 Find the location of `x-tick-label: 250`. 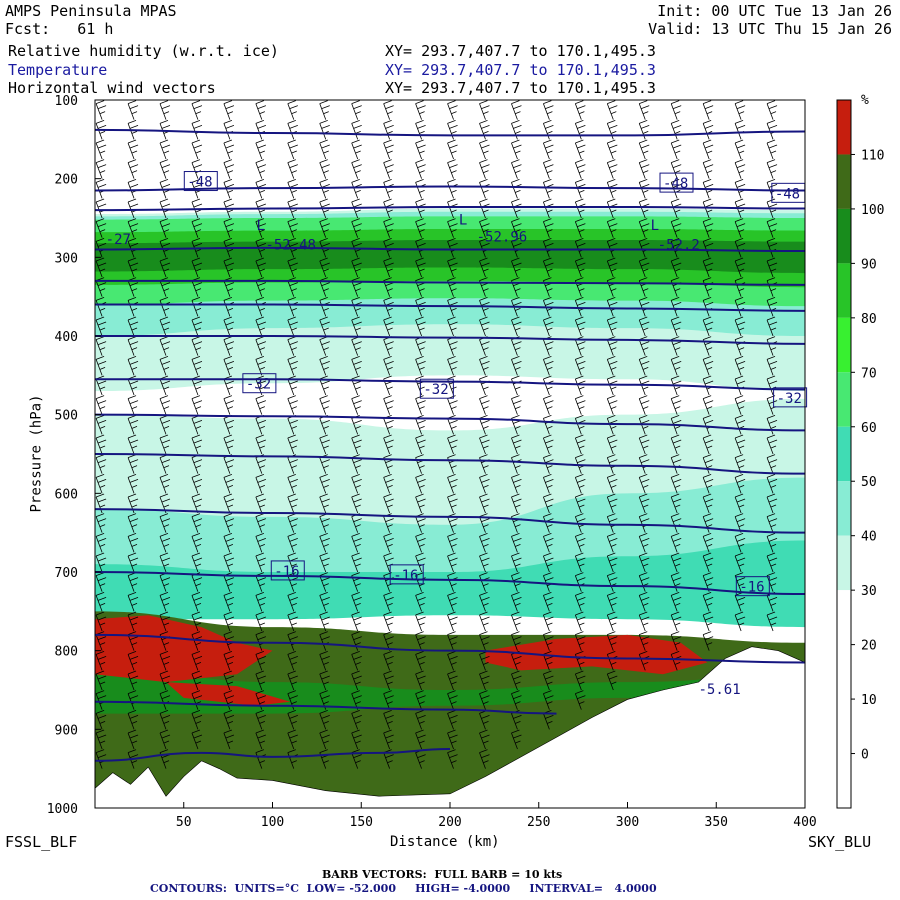

x-tick-label: 250 is located at coordinates (538, 822).